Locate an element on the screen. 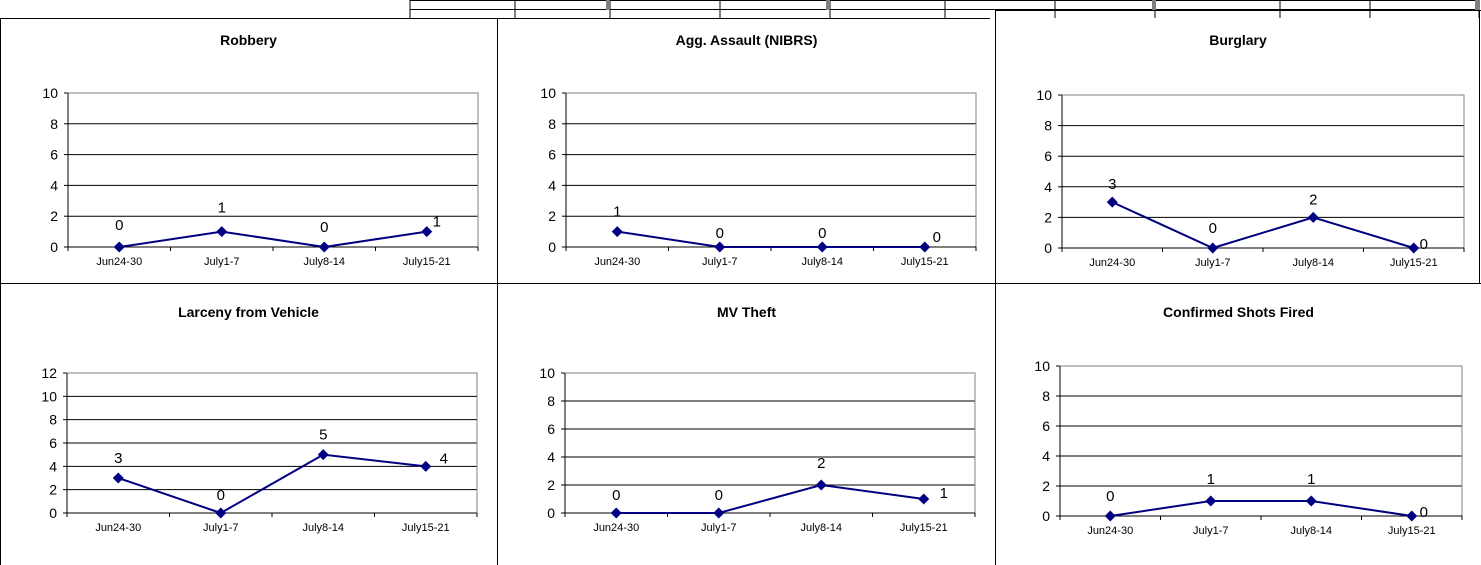 Image resolution: width=1481 pixels, height=565 pixels. y-tick-label: 12 is located at coordinates (49, 373).